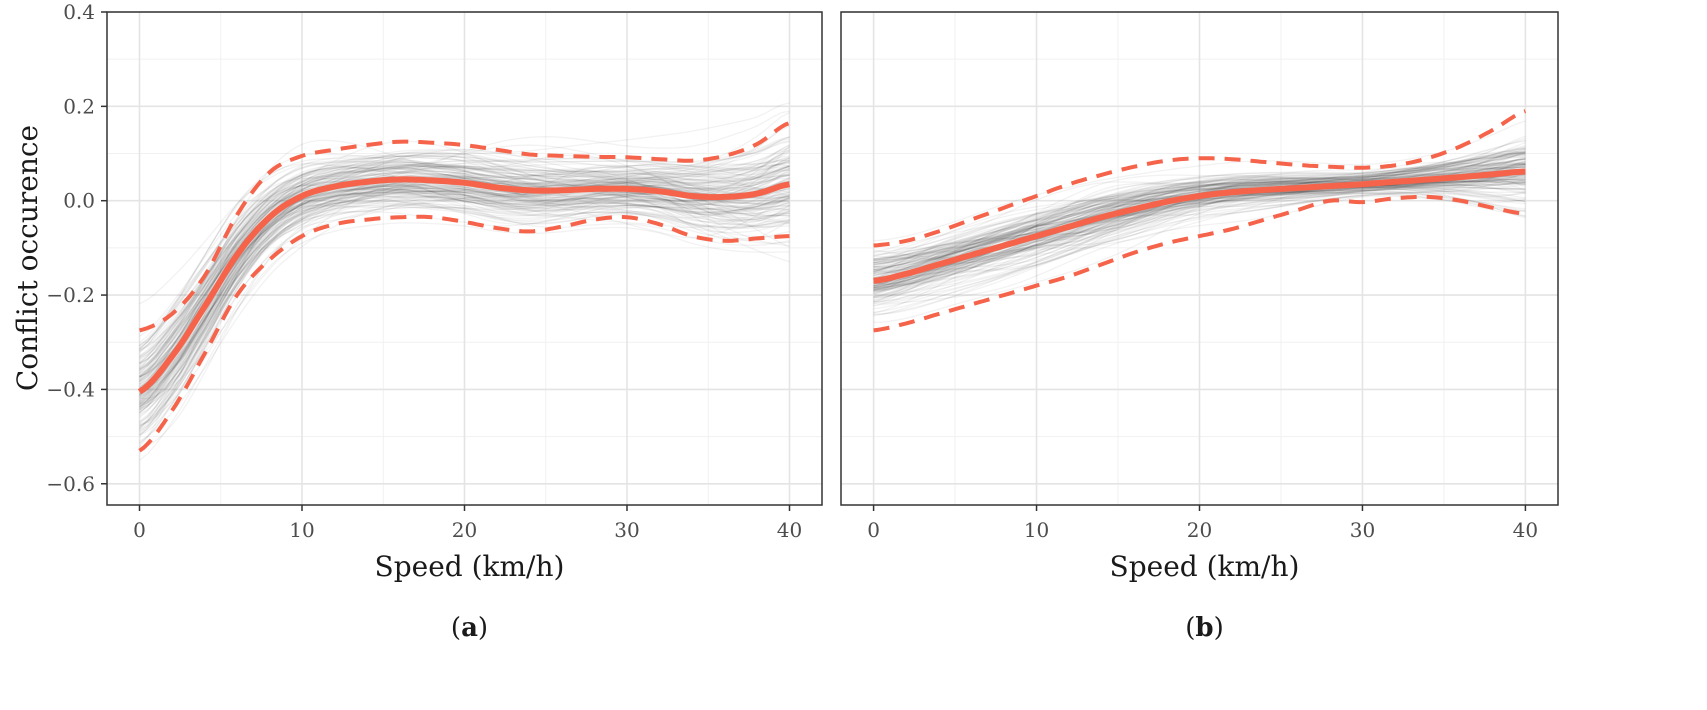 Image resolution: width=1707 pixels, height=710 pixels. Describe the element at coordinates (1205, 566) in the screenshot. I see `x-axis-title: Speed (km/h)` at that location.